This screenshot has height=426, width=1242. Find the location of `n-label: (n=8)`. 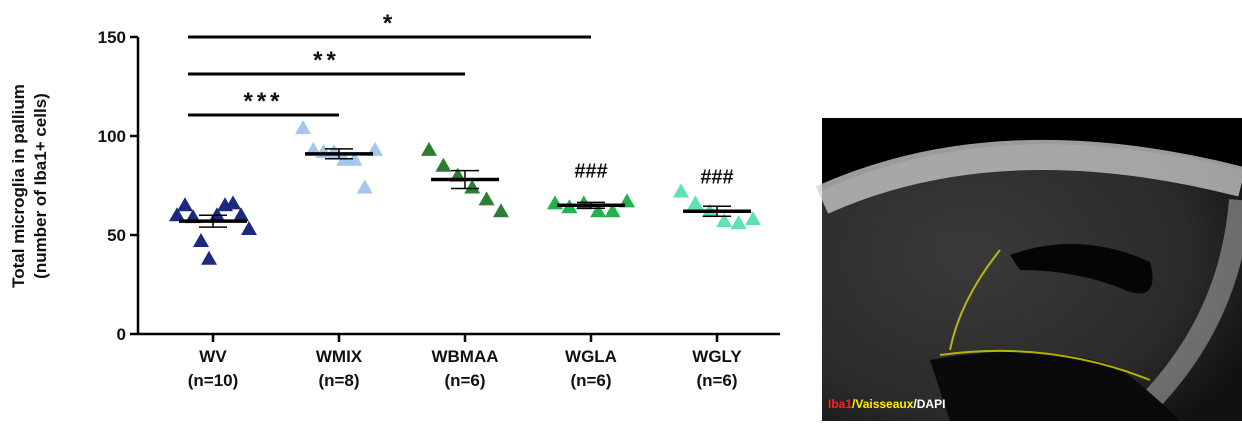

n-label: (n=8) is located at coordinates (338, 380).